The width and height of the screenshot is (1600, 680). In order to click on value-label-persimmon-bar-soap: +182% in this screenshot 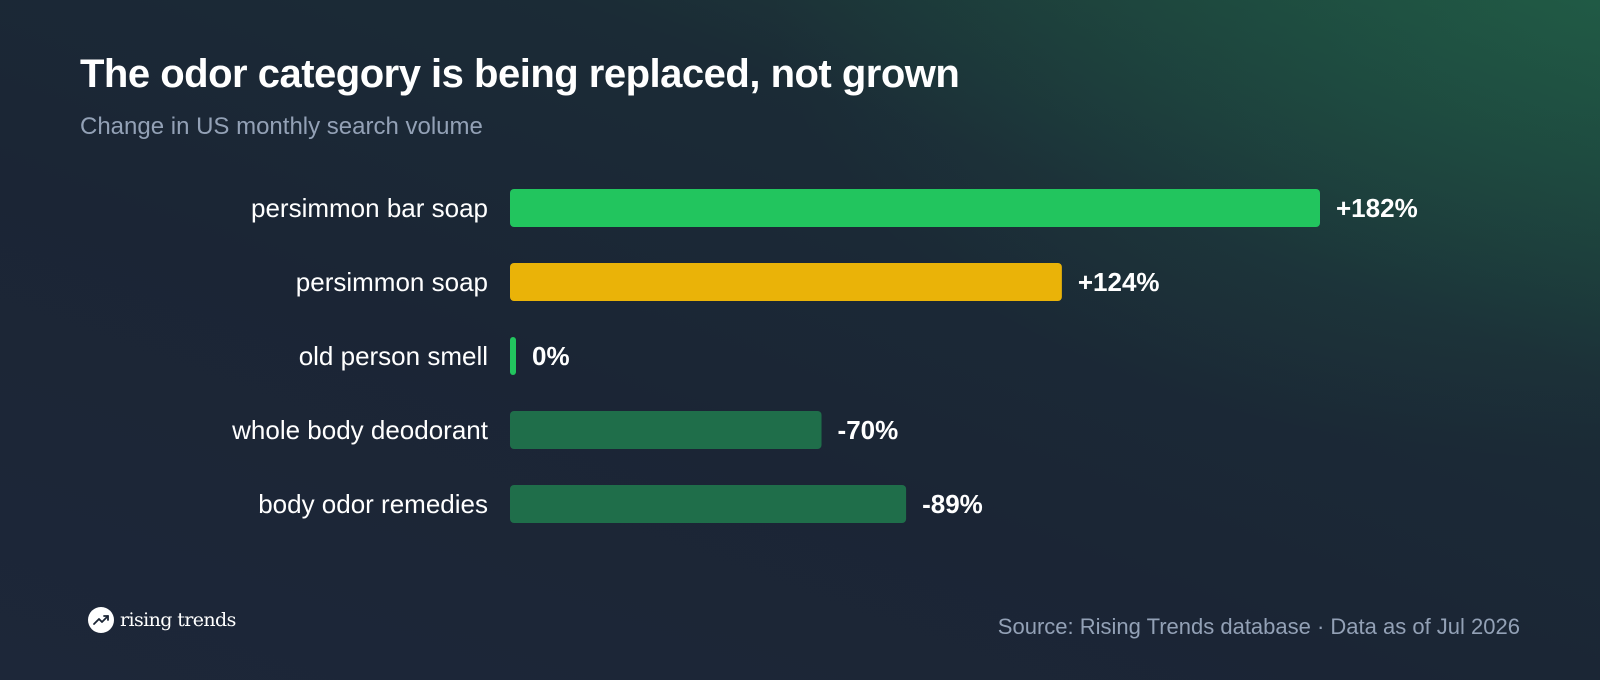, I will do `click(1377, 208)`.